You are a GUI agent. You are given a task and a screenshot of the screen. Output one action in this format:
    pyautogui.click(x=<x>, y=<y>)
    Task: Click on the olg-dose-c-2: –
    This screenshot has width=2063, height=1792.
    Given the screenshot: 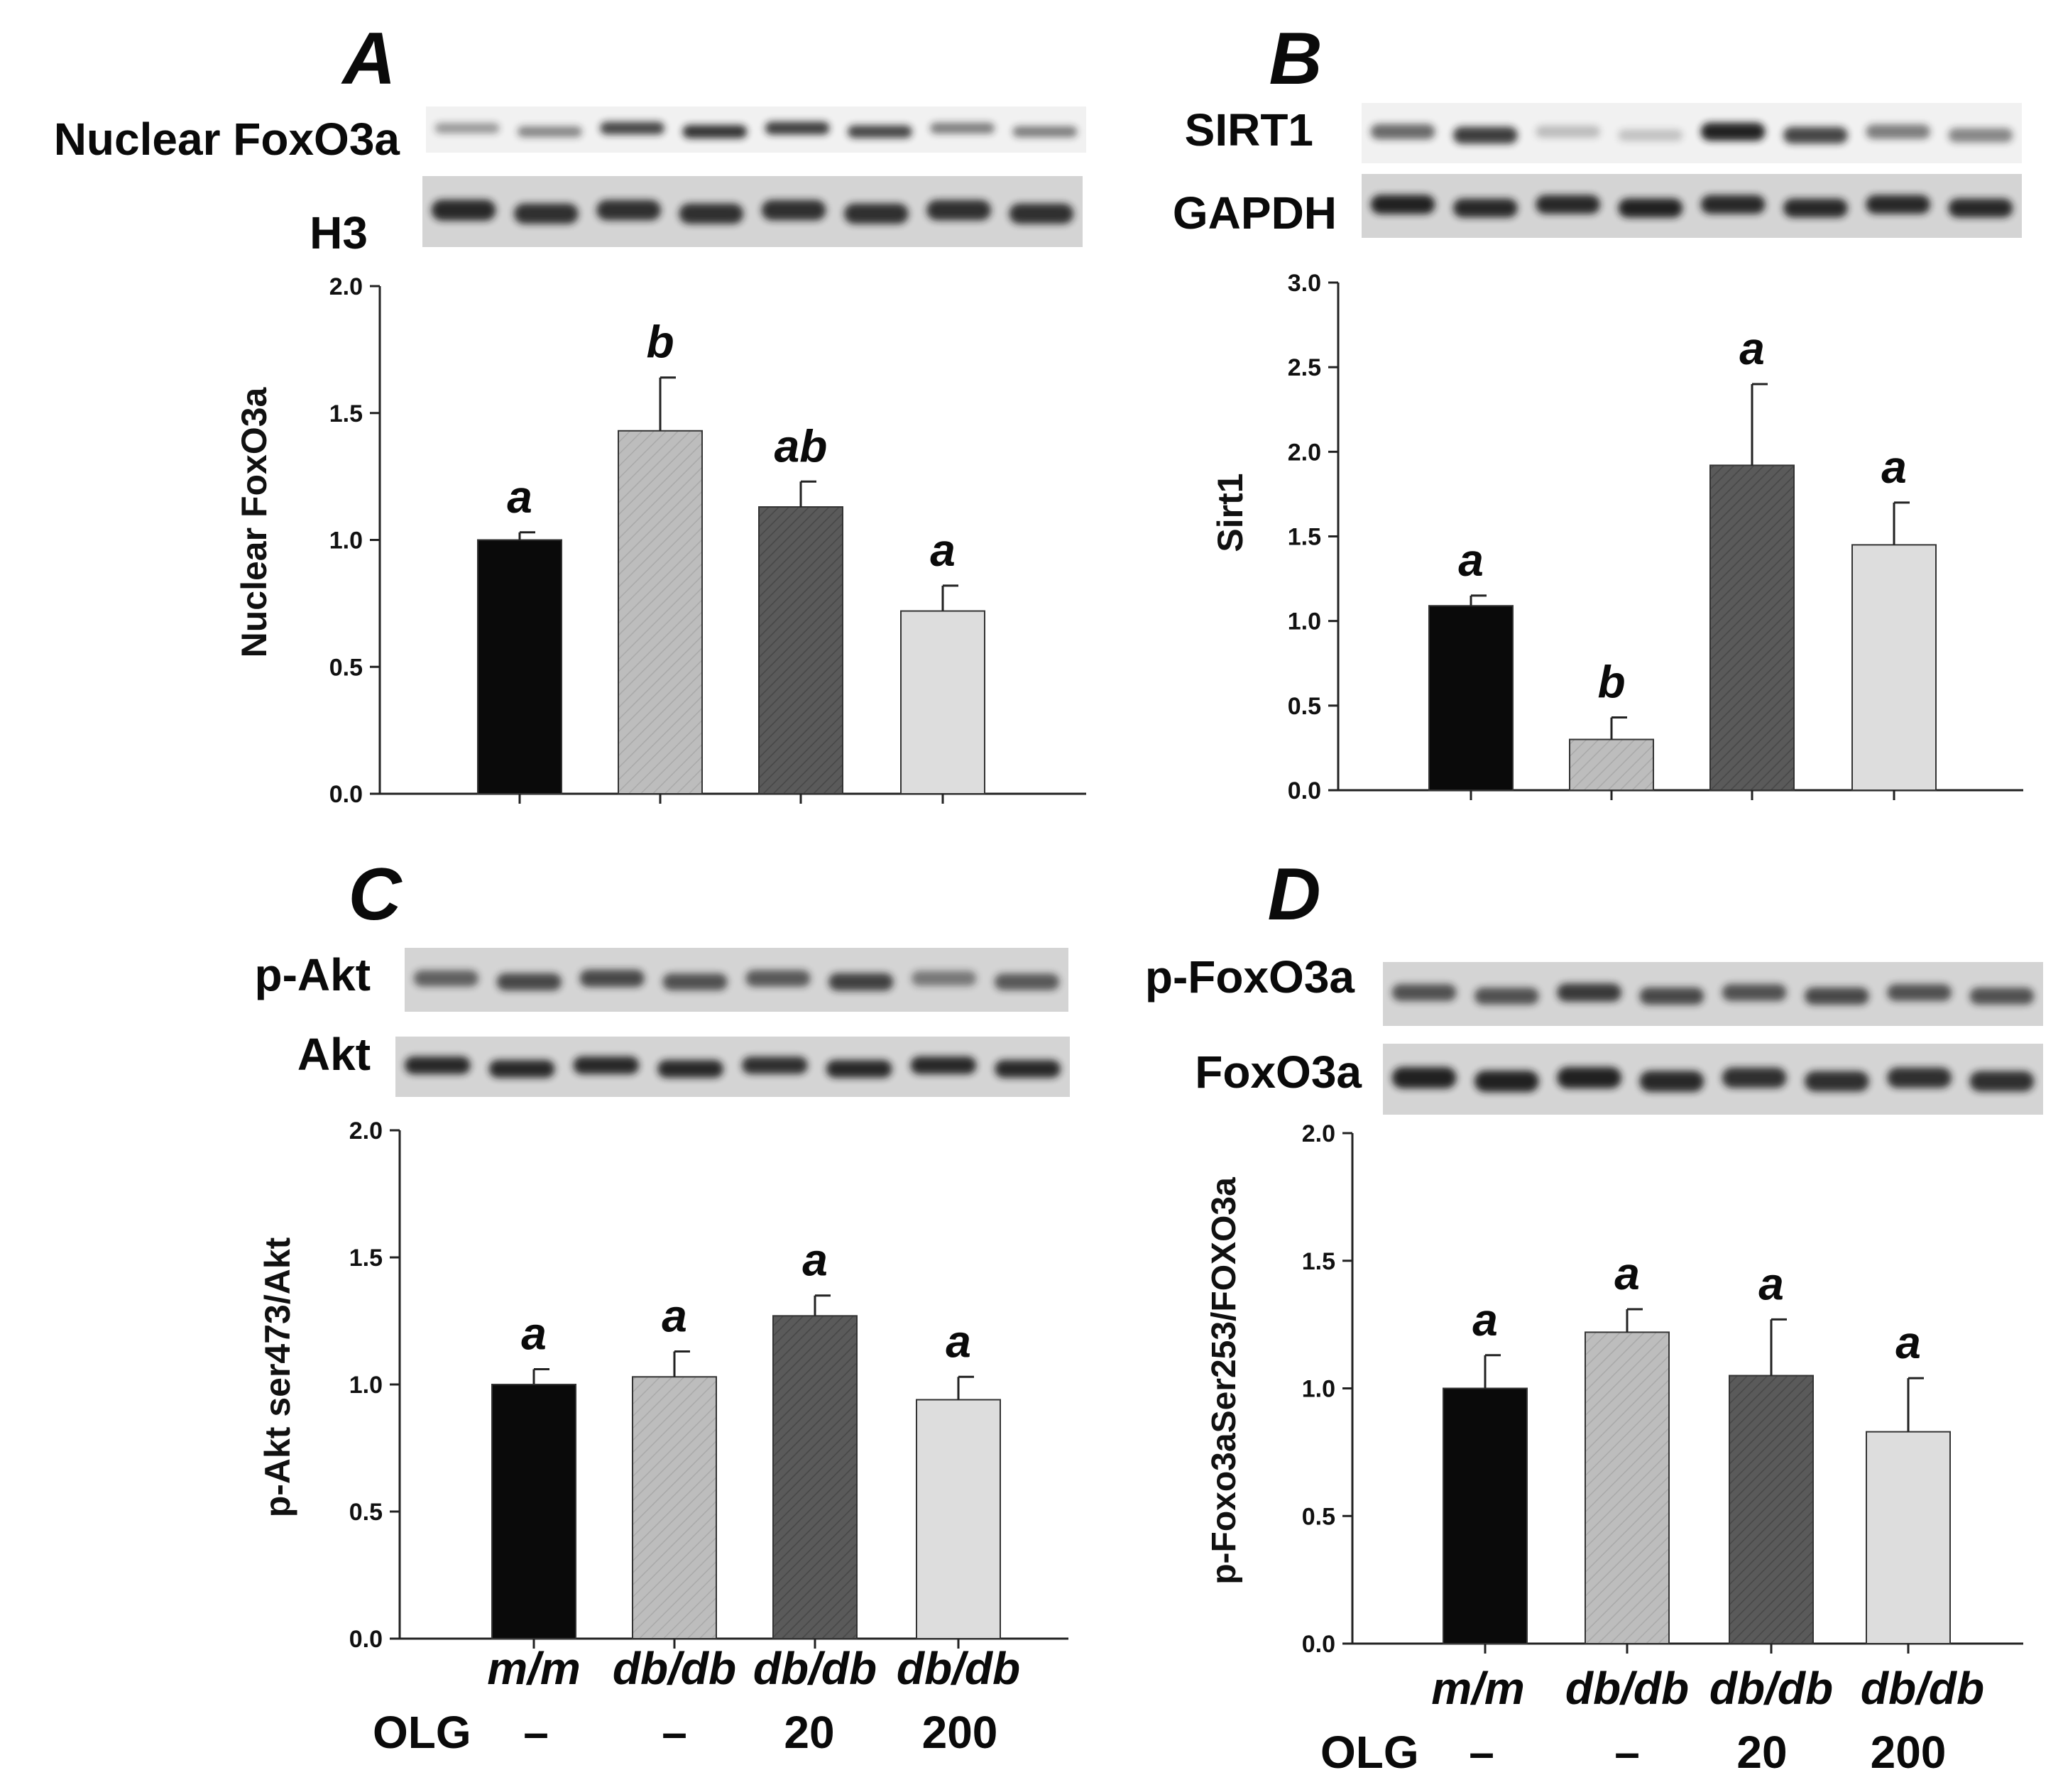 What is the action you would take?
    pyautogui.click(x=674, y=1732)
    